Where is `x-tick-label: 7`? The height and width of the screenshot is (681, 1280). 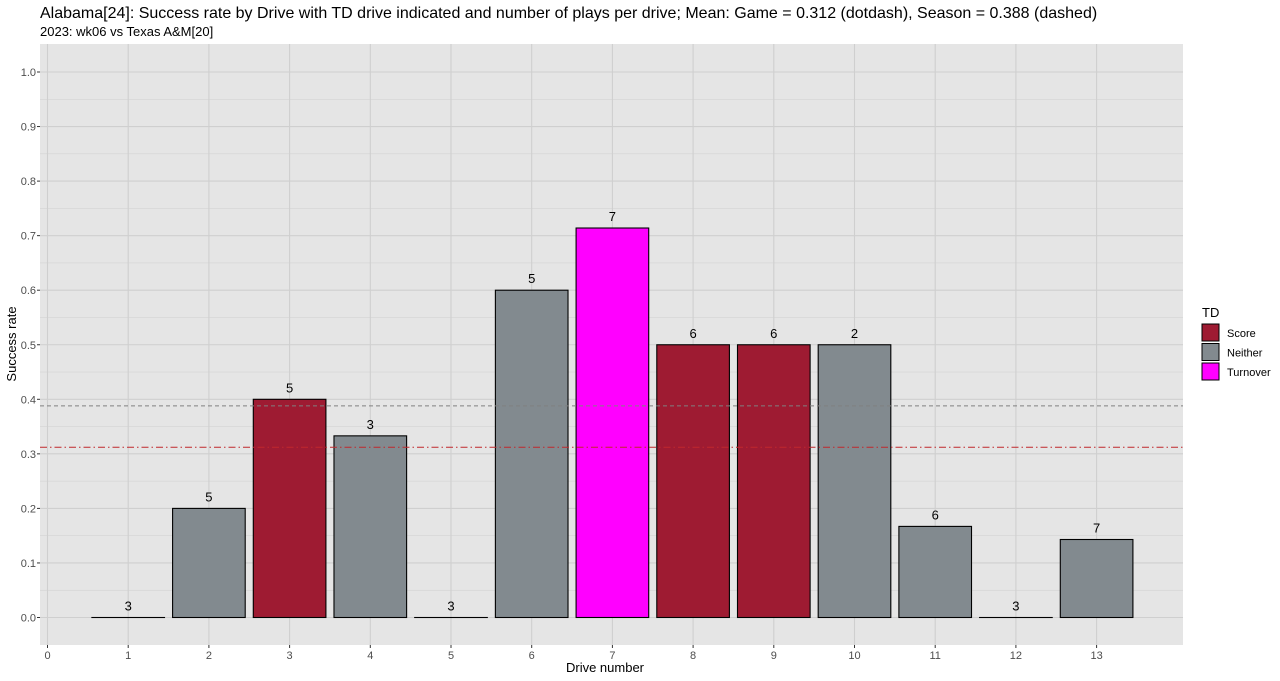 x-tick-label: 7 is located at coordinates (612, 656).